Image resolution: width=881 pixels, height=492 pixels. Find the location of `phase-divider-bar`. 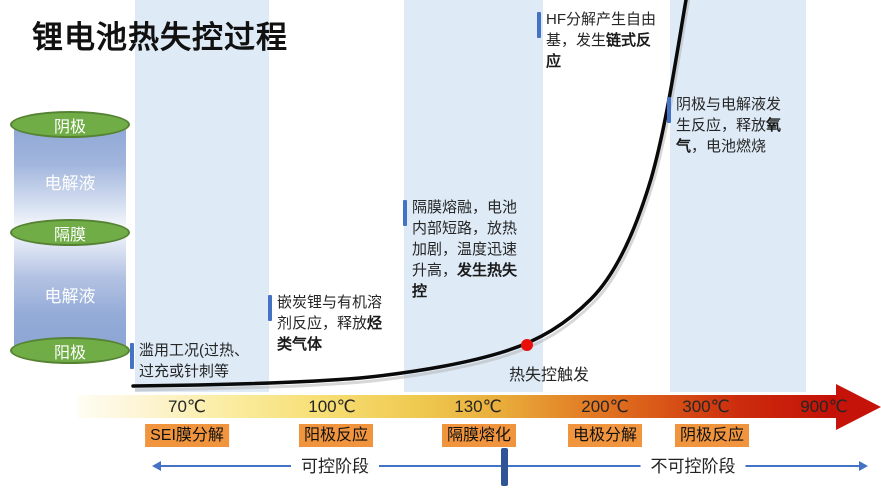

phase-divider-bar is located at coordinates (504, 467).